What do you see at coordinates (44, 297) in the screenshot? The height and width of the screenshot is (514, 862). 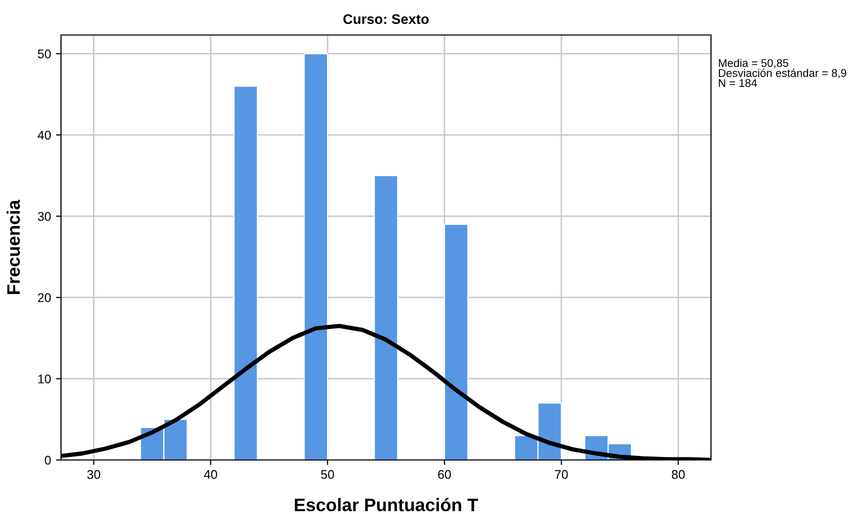 I see `y-tick-label: 20` at bounding box center [44, 297].